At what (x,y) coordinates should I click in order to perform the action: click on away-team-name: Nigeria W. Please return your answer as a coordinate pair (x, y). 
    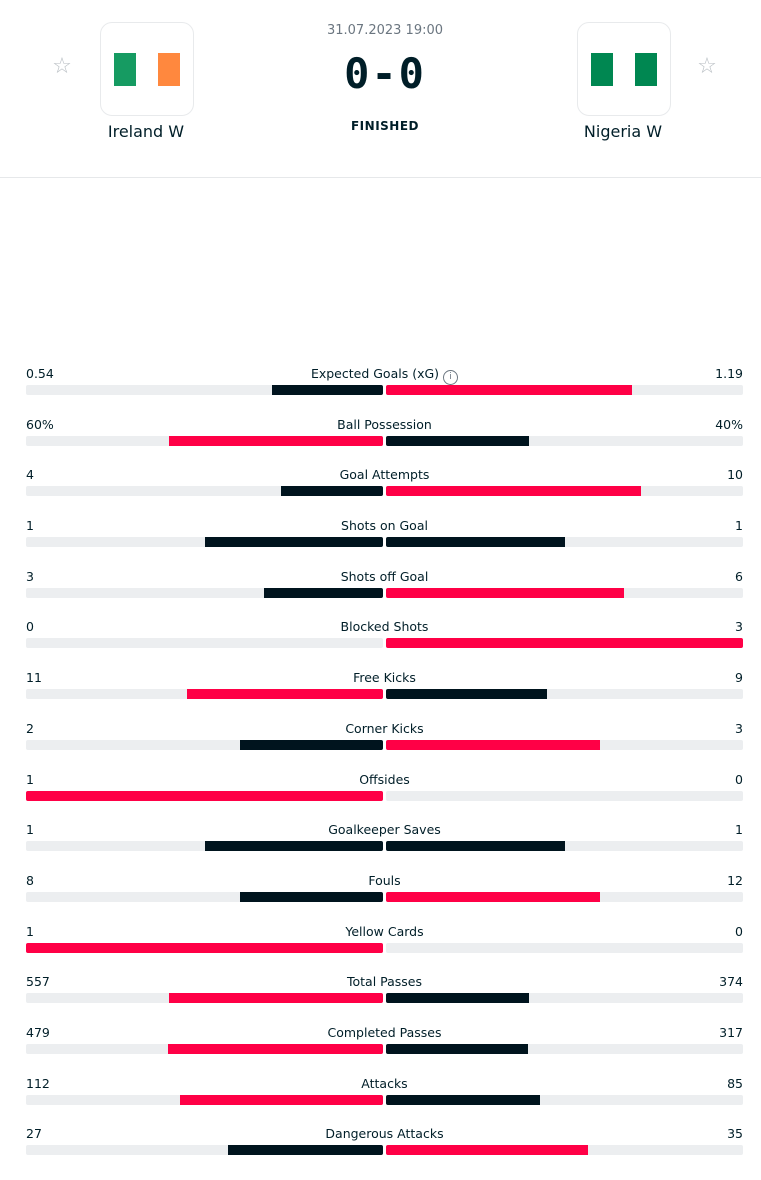
    Looking at the image, I should click on (623, 131).